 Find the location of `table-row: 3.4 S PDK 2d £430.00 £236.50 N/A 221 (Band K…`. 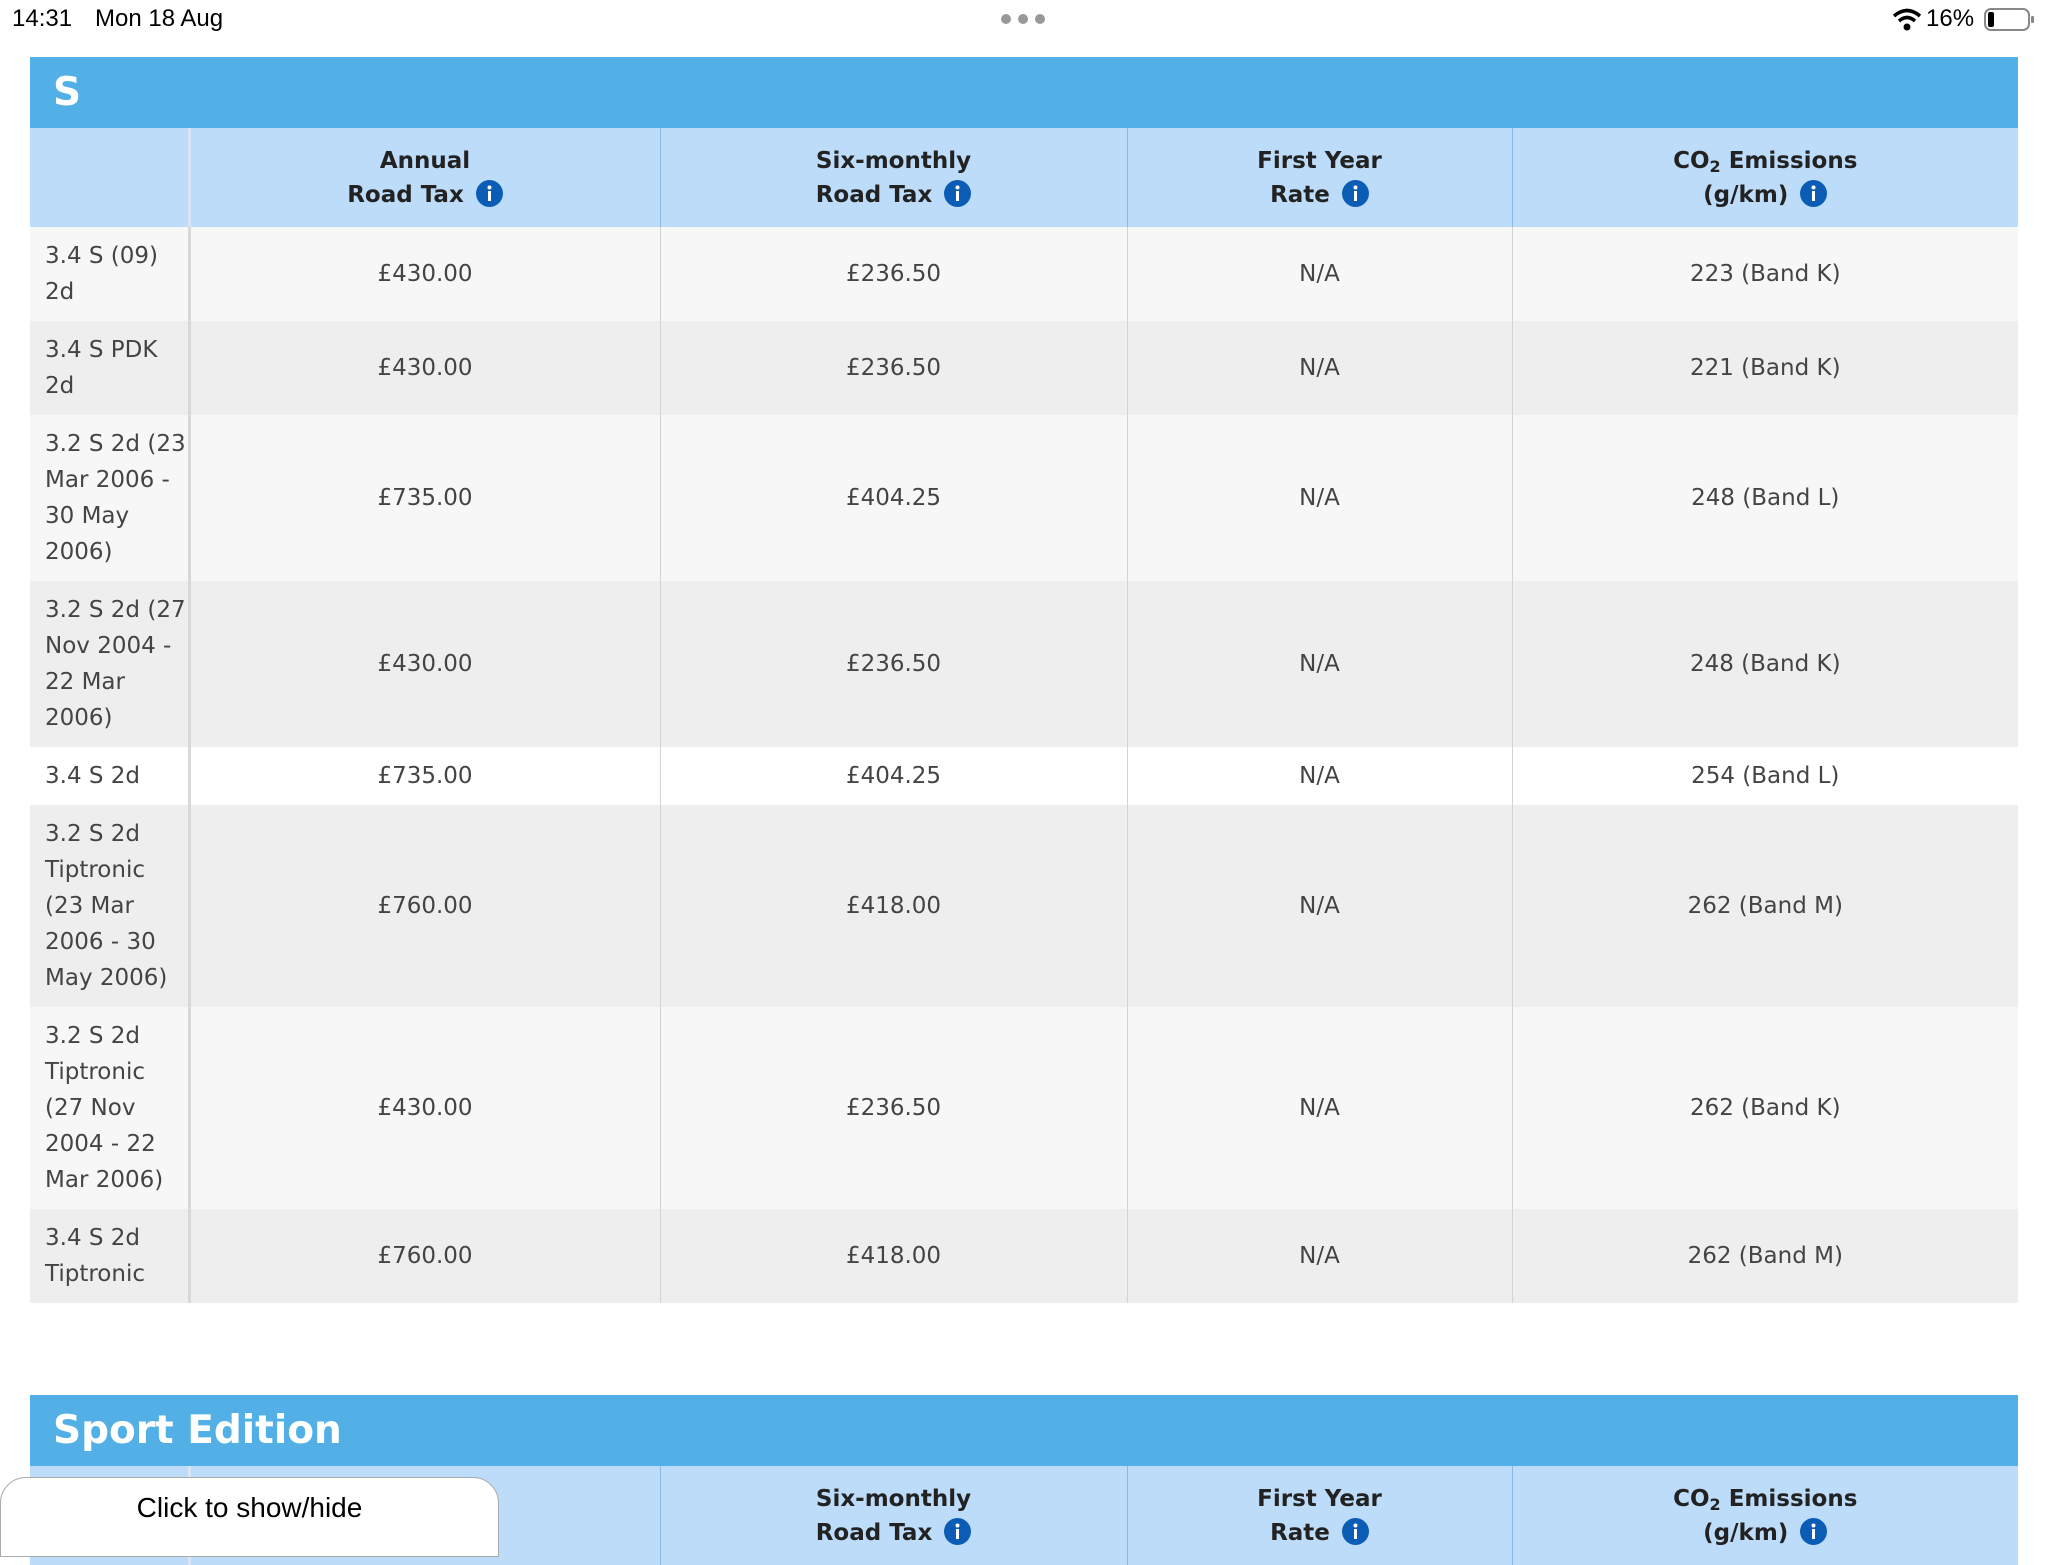

table-row: 3.4 S PDK 2d £430.00 £236.50 N/A 221 (Band K… is located at coordinates (1024, 368).